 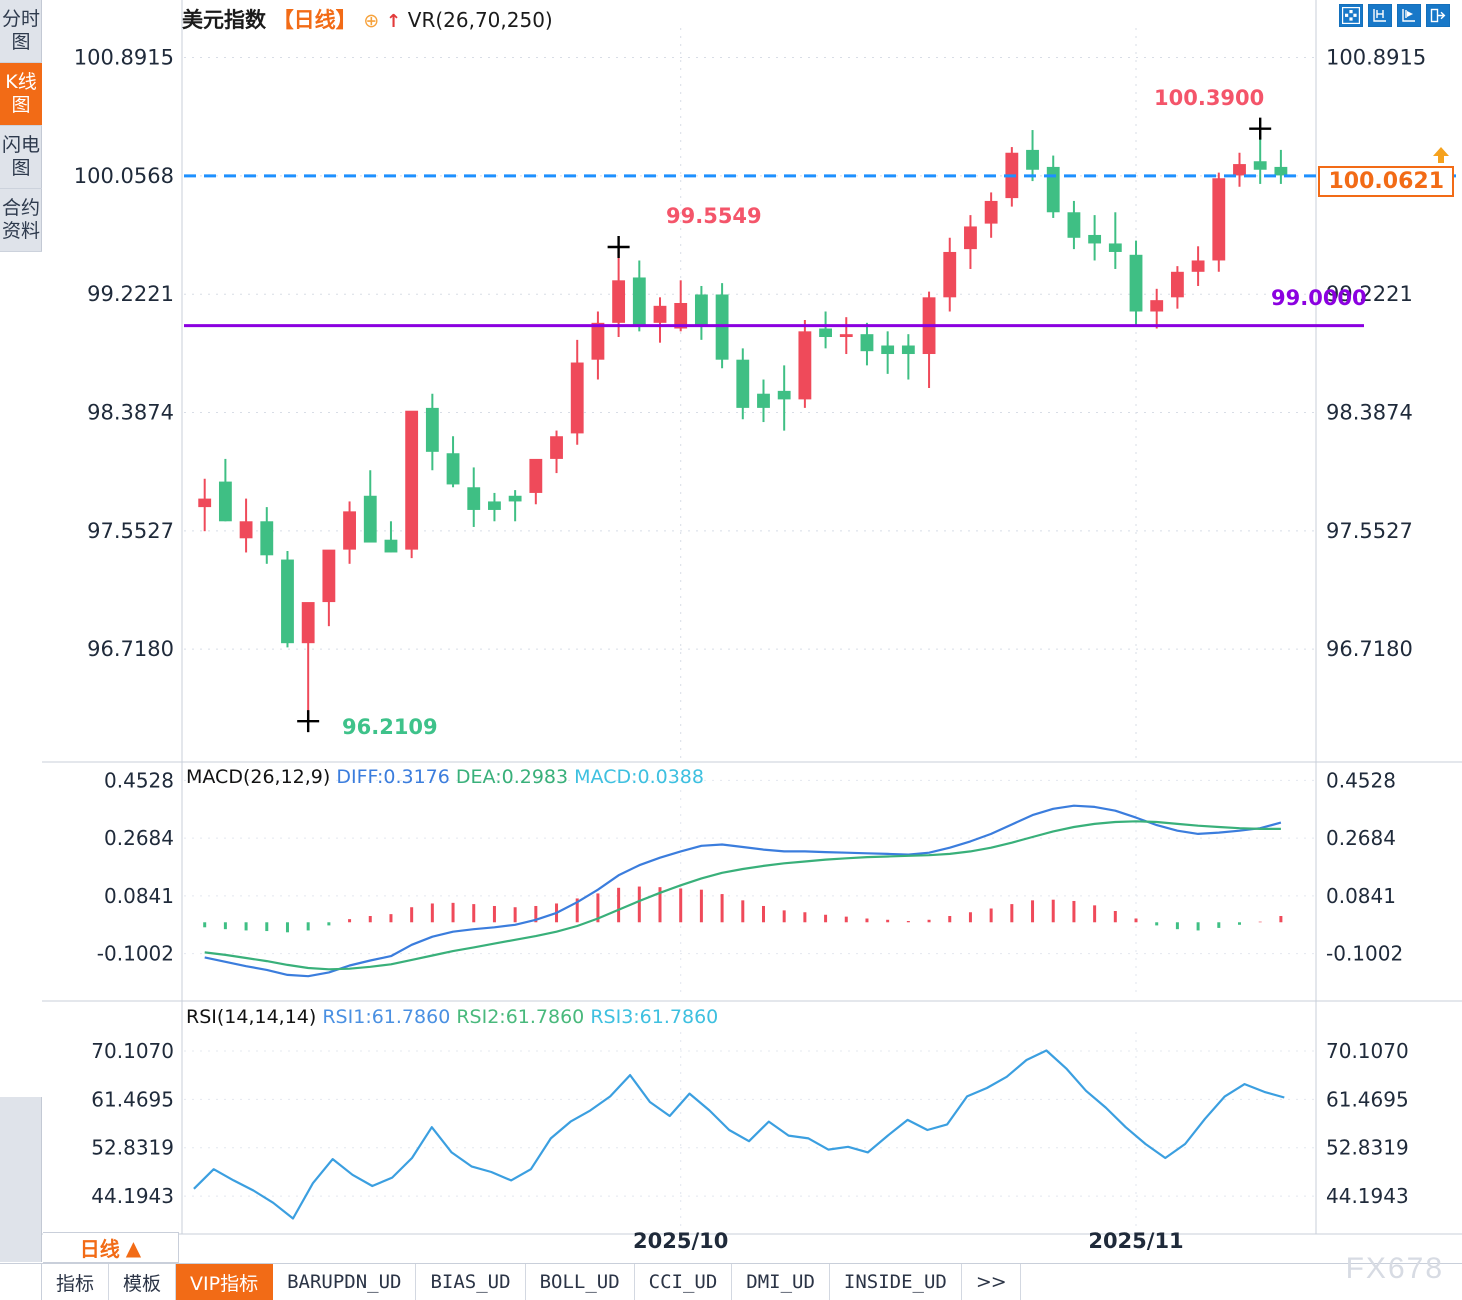 What do you see at coordinates (1361, 780) in the screenshot?
I see `macd-axis-tick-right: 0.4528` at bounding box center [1361, 780].